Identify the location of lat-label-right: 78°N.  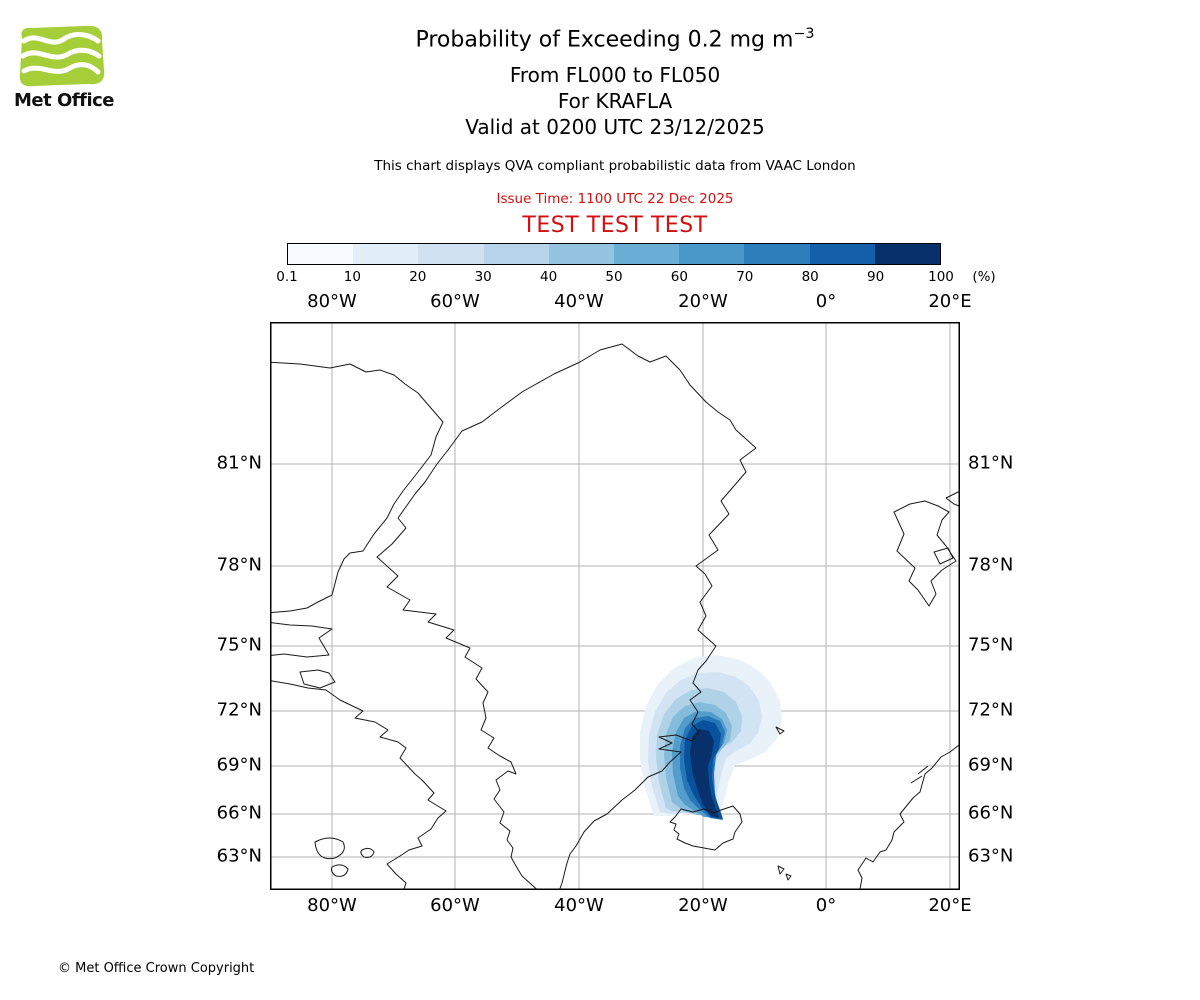
(991, 565).